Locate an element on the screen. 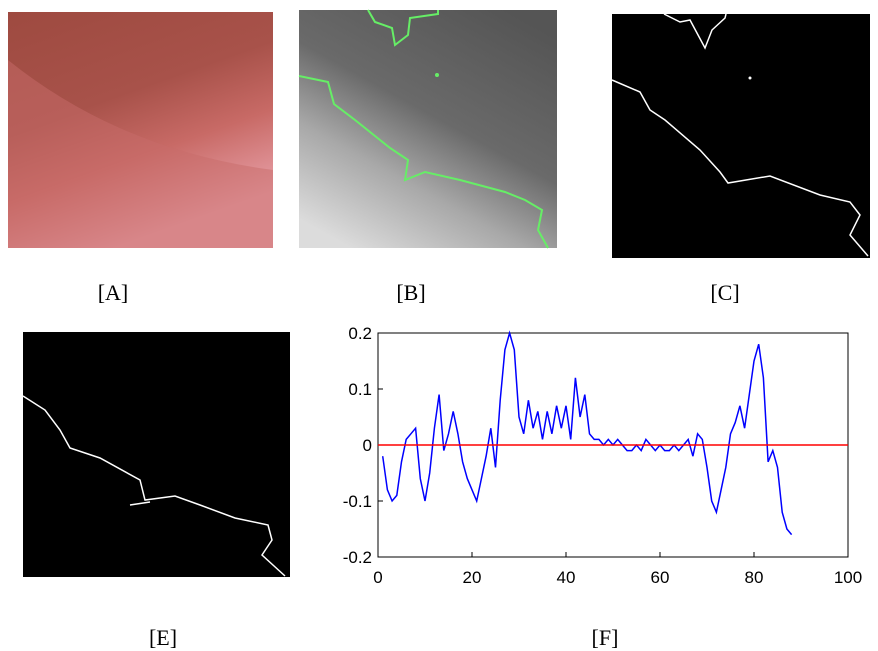  y-tick-label: 0.1 is located at coordinates (360, 389).